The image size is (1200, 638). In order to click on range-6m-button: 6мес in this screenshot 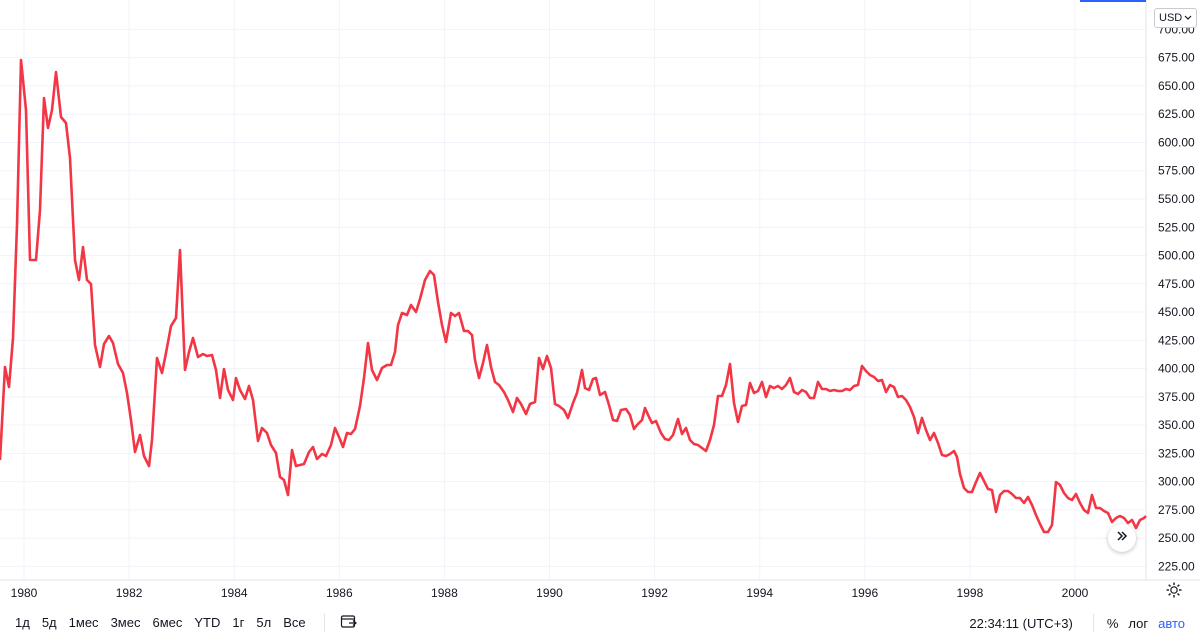, I will do `click(167, 622)`.